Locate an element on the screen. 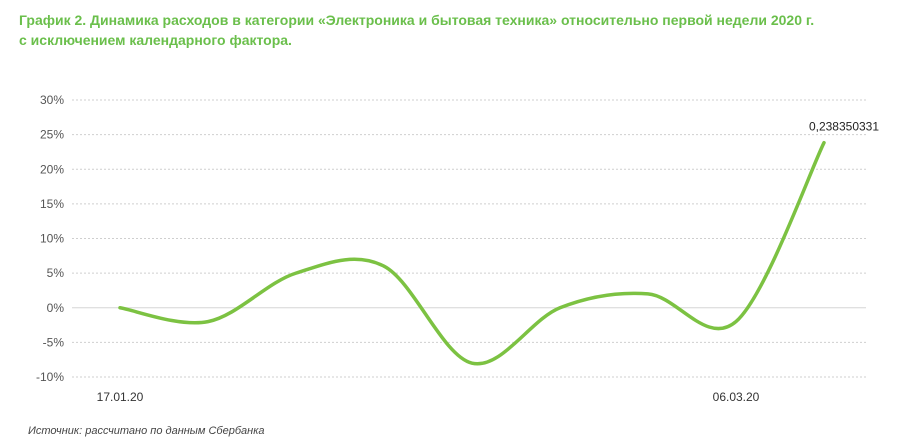 This screenshot has width=900, height=448. y-axis-tick-labels: -10% -5% 0% 5% 10% 15% 20% 25% 30% is located at coordinates (50, 238).